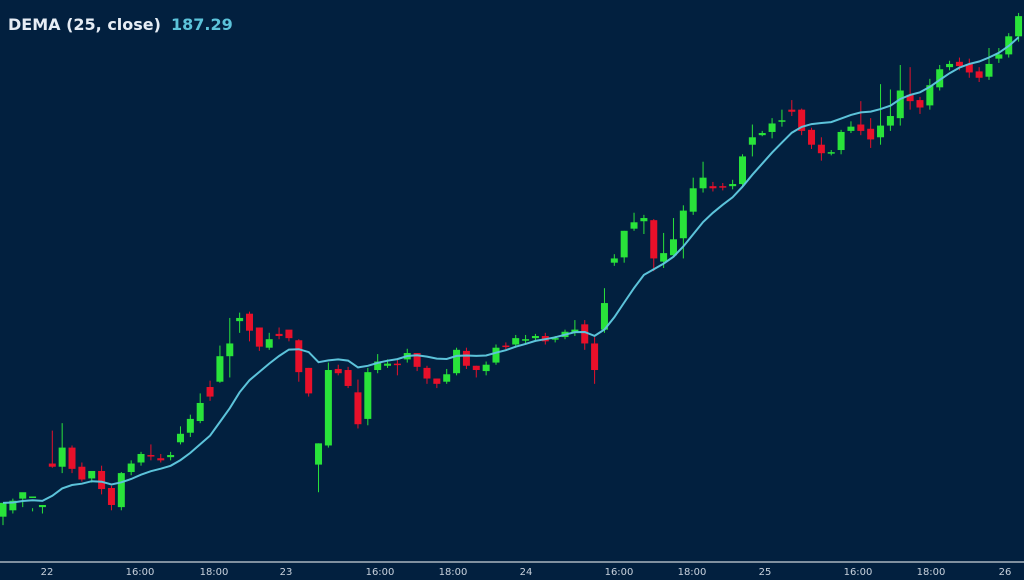 The width and height of the screenshot is (1024, 580). Describe the element at coordinates (286, 571) in the screenshot. I see `x-tick-label: 23` at that location.